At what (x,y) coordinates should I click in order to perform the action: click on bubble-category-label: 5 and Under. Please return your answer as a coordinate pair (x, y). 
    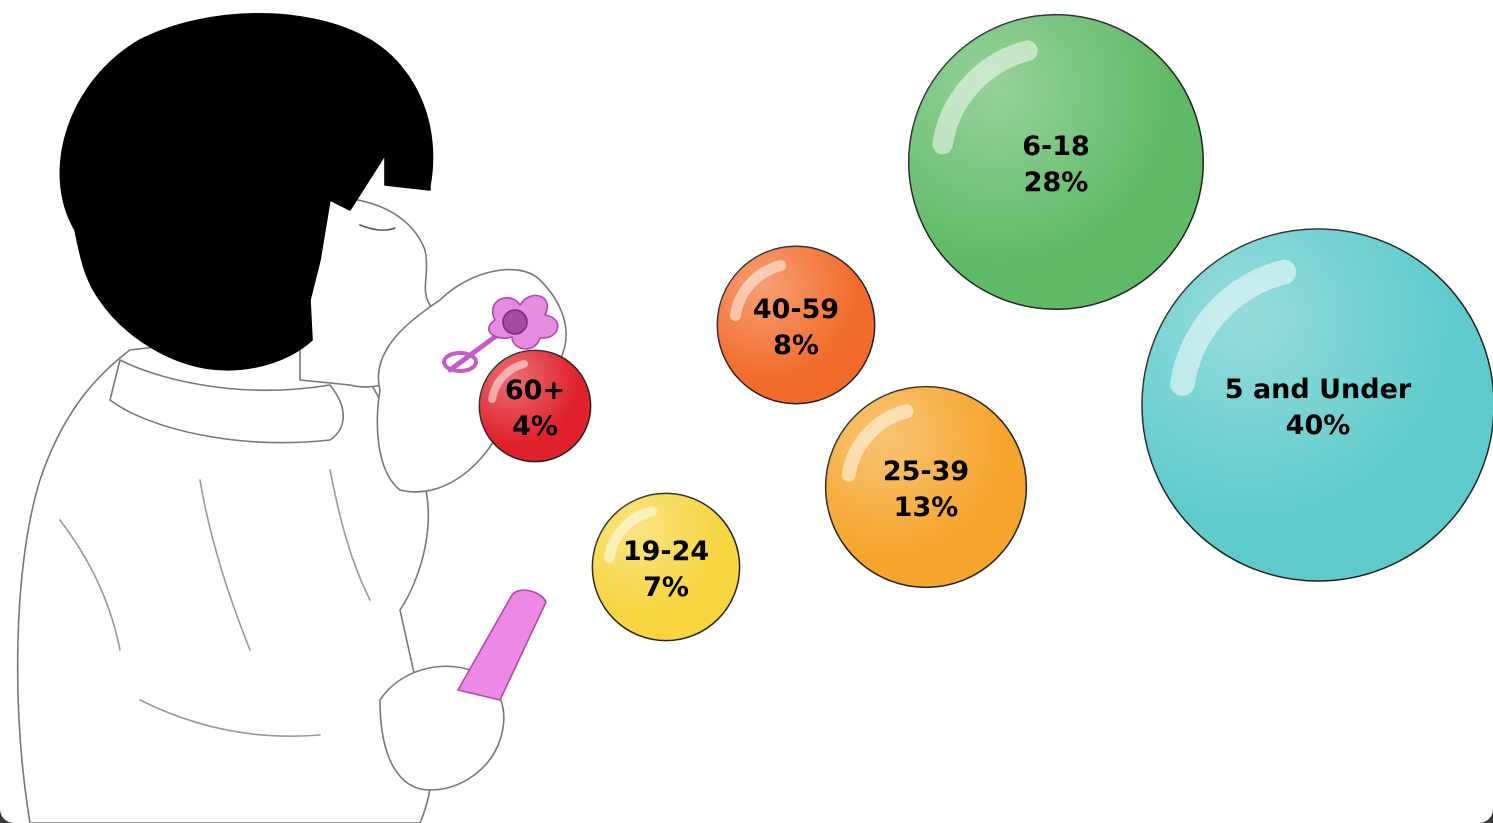
    Looking at the image, I should click on (1318, 389).